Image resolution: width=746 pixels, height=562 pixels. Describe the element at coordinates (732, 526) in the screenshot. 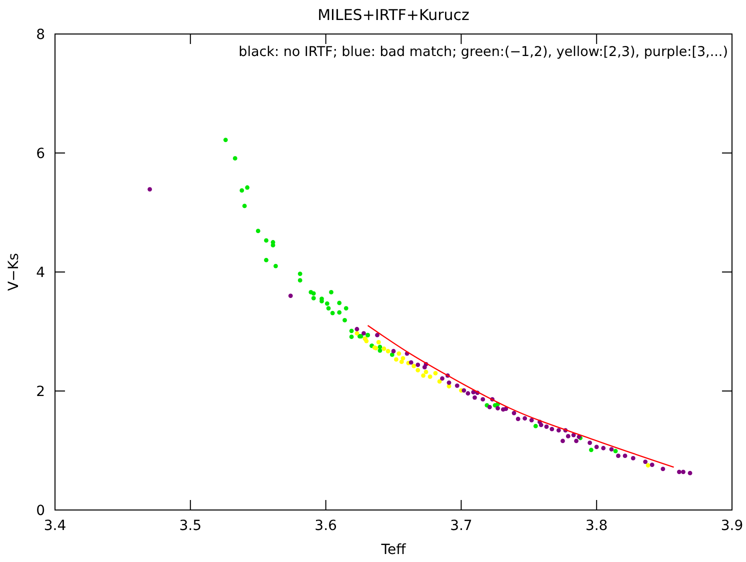

I see `x-tick-label: 3.9` at that location.